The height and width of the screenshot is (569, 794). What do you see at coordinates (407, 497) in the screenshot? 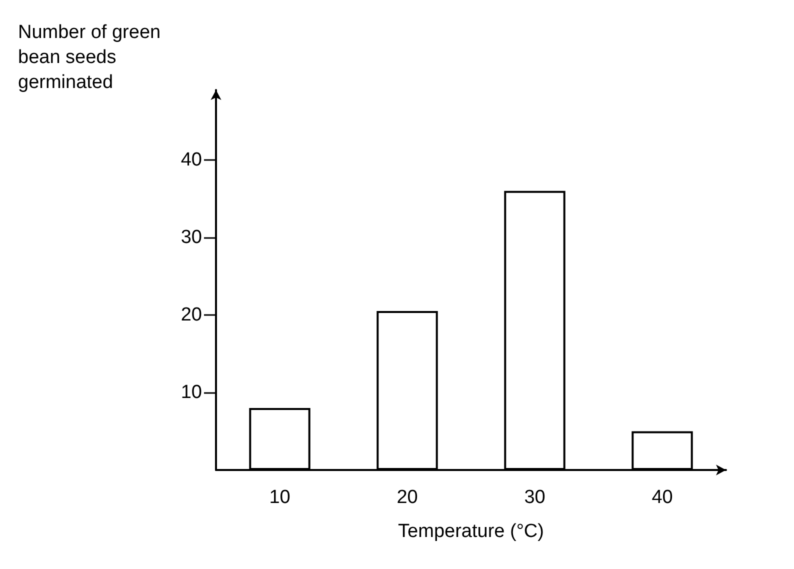
I see `x-tick-label: 20` at bounding box center [407, 497].